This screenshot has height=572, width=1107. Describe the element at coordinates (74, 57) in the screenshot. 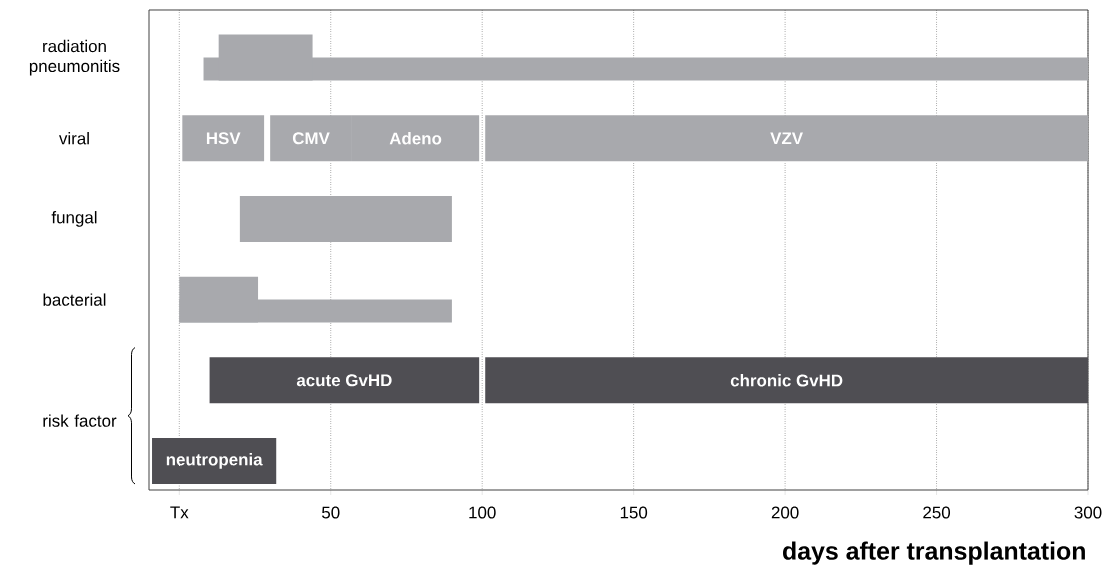

I see `y-tick-label: radiation pneumonitis` at that location.